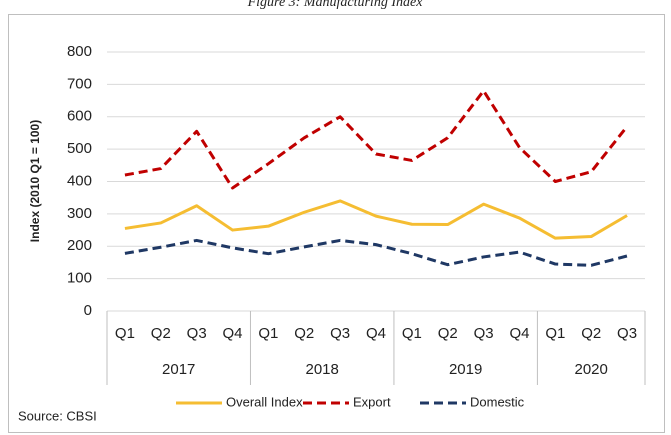  What do you see at coordinates (35, 181) in the screenshot?
I see `y-axis-label: Index (2010 Q1 = 100)` at bounding box center [35, 181].